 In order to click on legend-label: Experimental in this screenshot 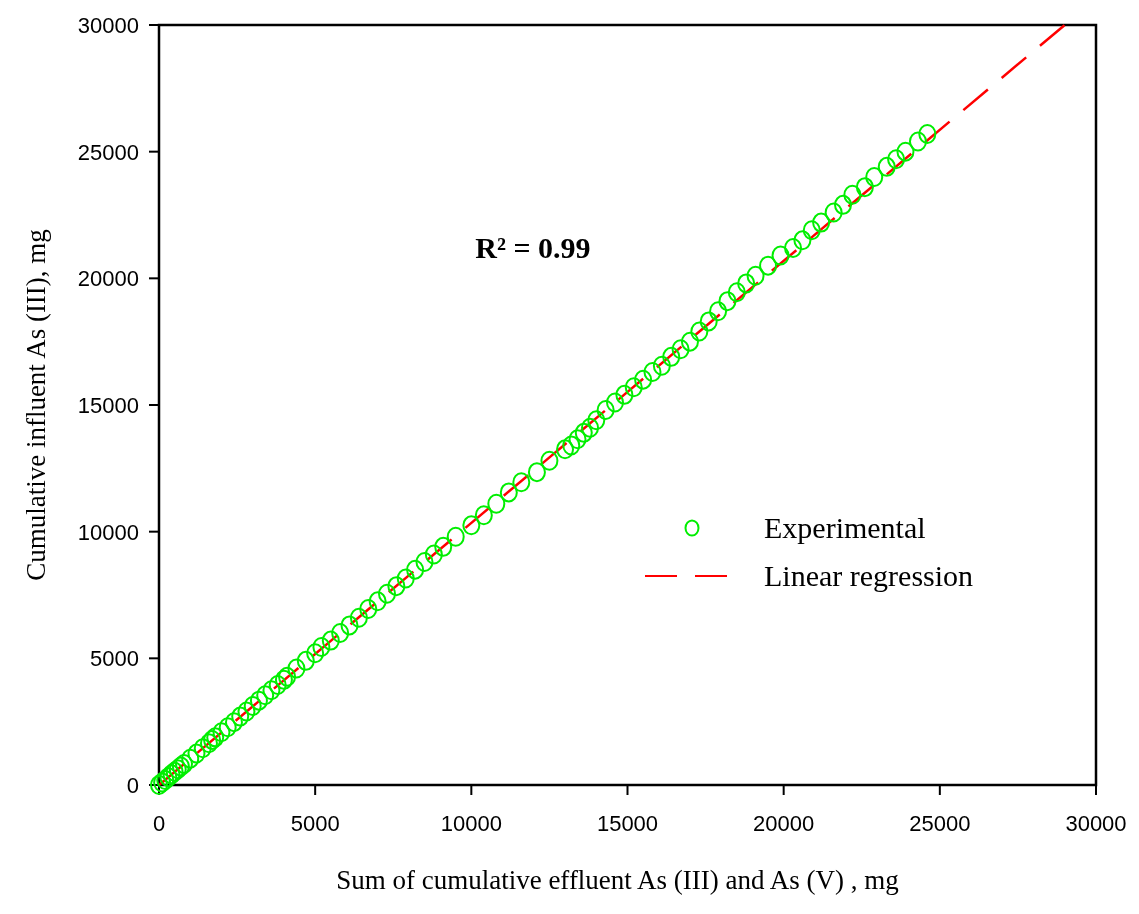, I will do `click(845, 527)`.